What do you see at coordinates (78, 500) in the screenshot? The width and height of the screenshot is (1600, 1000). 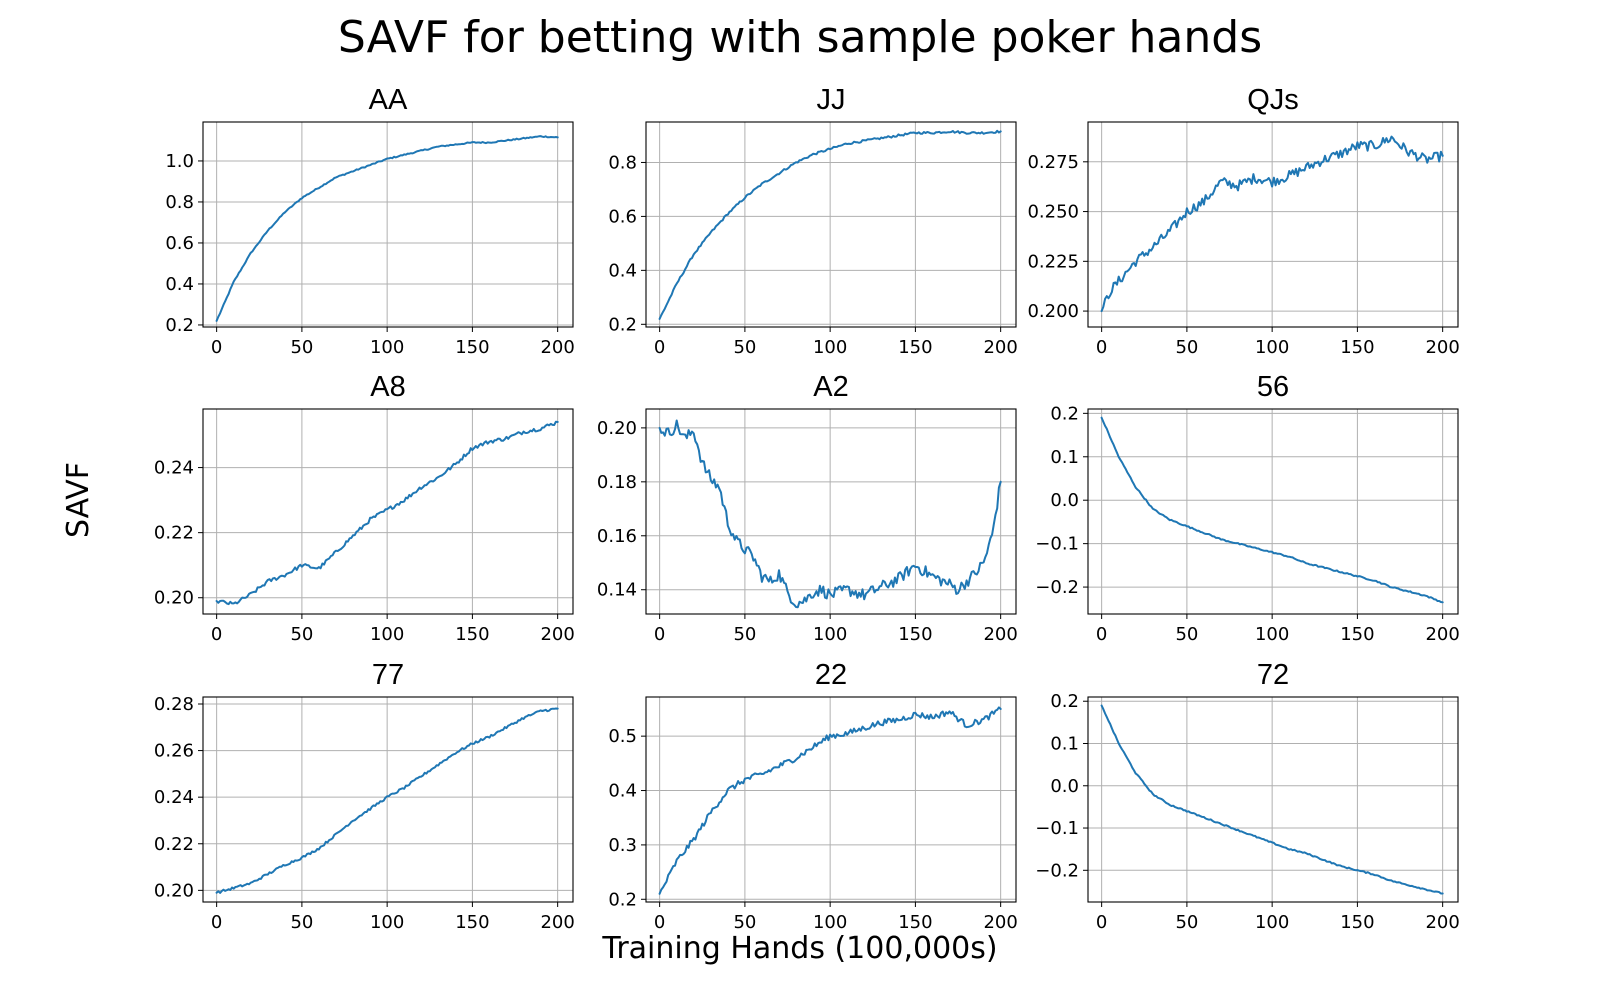 I see `y-axis-label: SAVF` at bounding box center [78, 500].